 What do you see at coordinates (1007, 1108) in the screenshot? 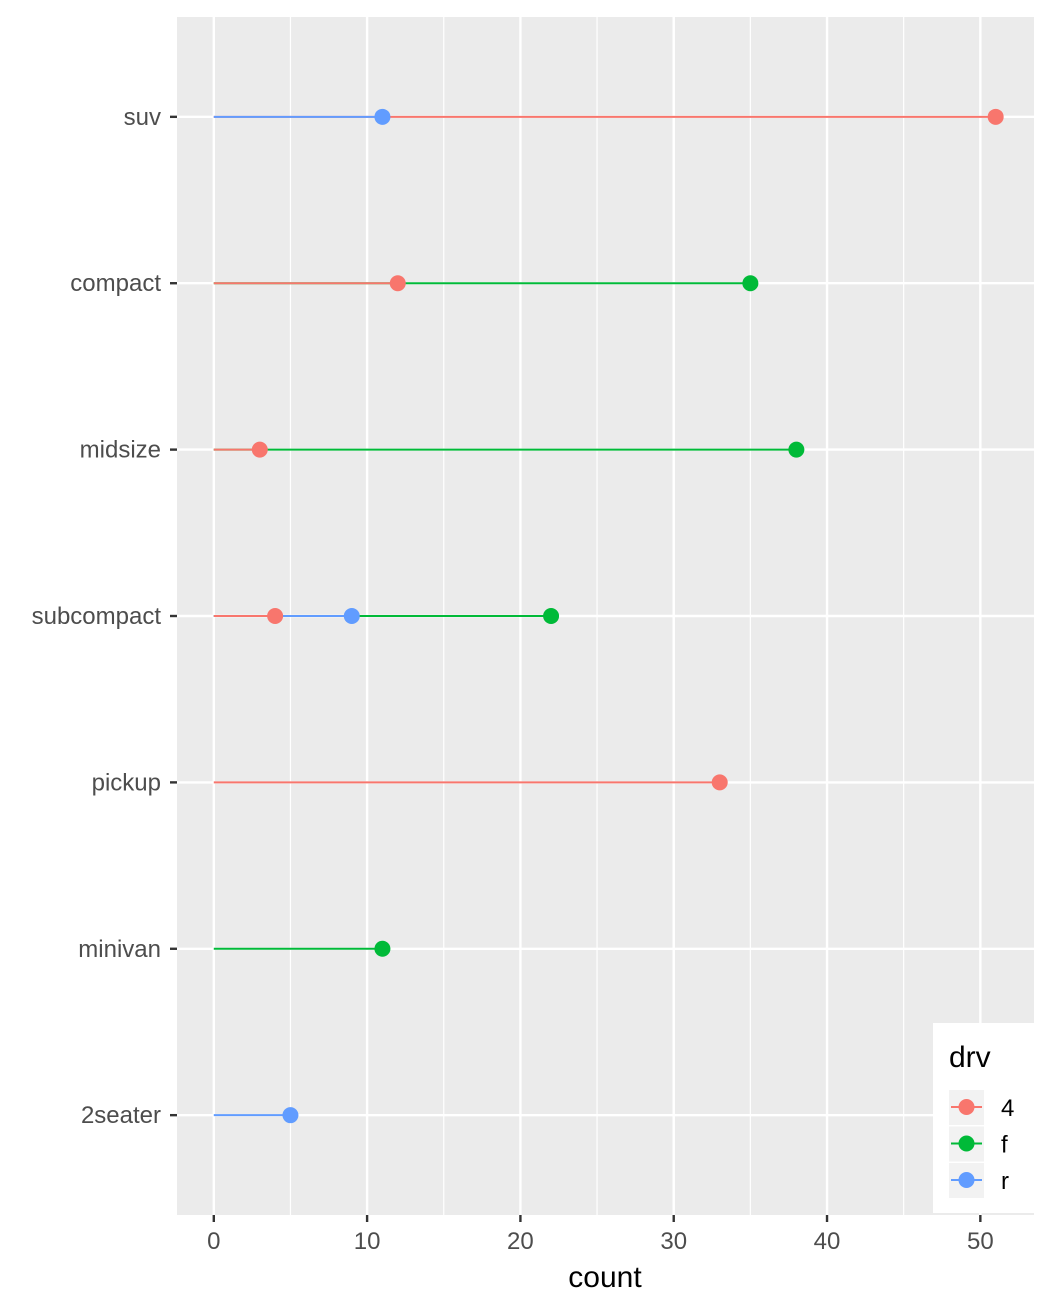
I see `legend-label-4: 4` at bounding box center [1007, 1108].